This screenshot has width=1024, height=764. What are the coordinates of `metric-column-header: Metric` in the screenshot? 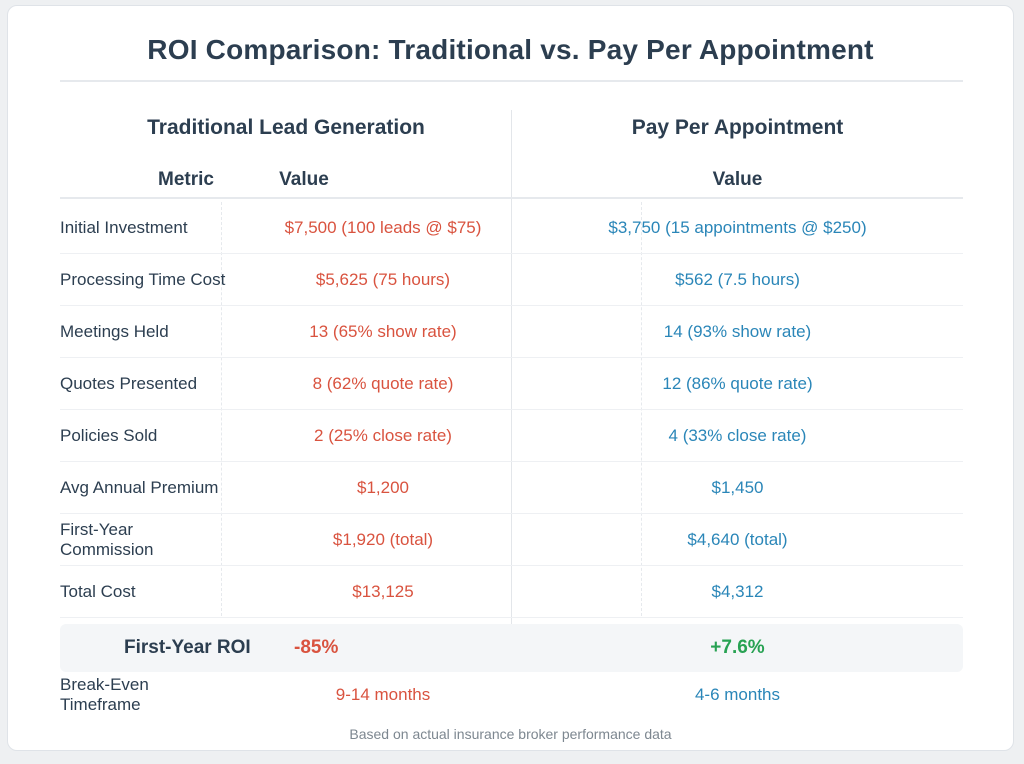 It's located at (186, 179).